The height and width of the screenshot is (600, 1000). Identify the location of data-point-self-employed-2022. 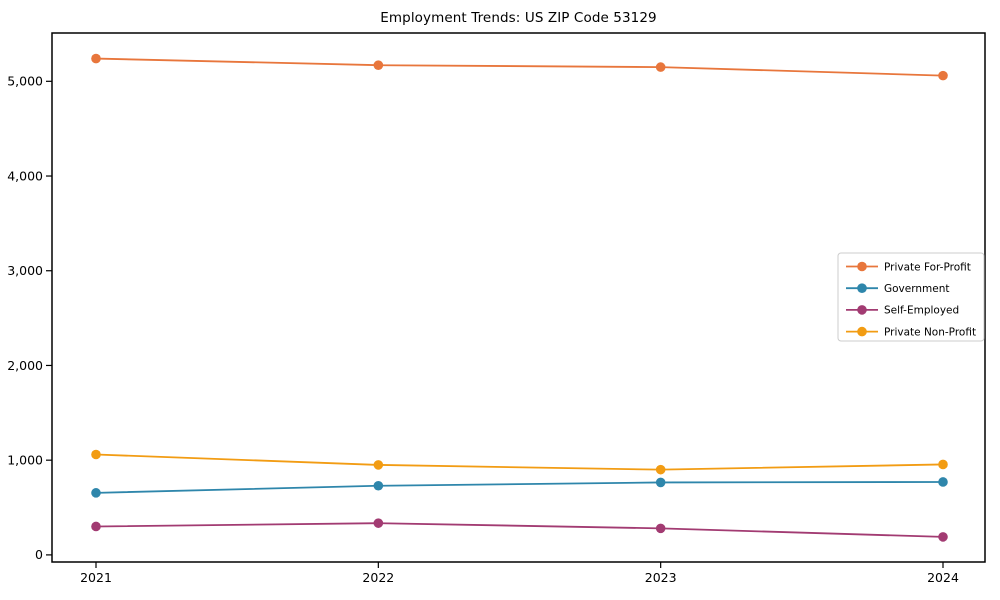
(378, 523).